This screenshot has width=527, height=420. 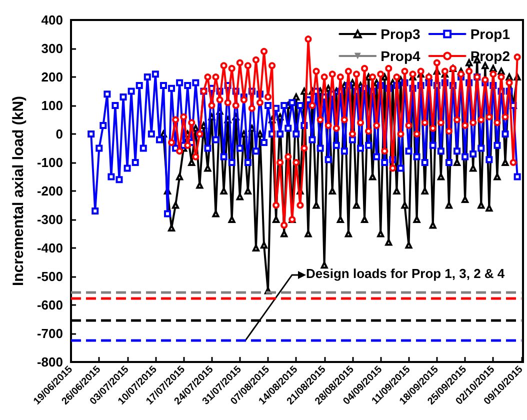 What do you see at coordinates (19, 191) in the screenshot?
I see `y-axis-title: Incremental axial load (kN)` at bounding box center [19, 191].